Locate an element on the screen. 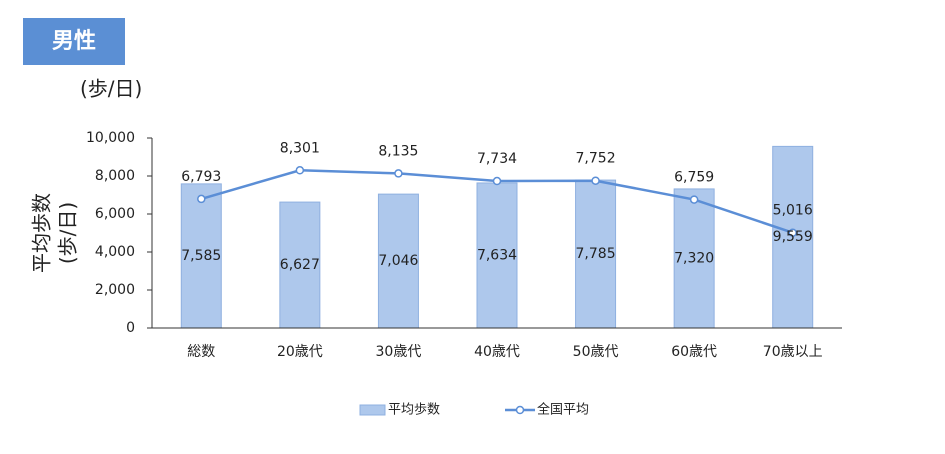 The image size is (945, 454). x-tick-label: 70歳以上 is located at coordinates (793, 352).